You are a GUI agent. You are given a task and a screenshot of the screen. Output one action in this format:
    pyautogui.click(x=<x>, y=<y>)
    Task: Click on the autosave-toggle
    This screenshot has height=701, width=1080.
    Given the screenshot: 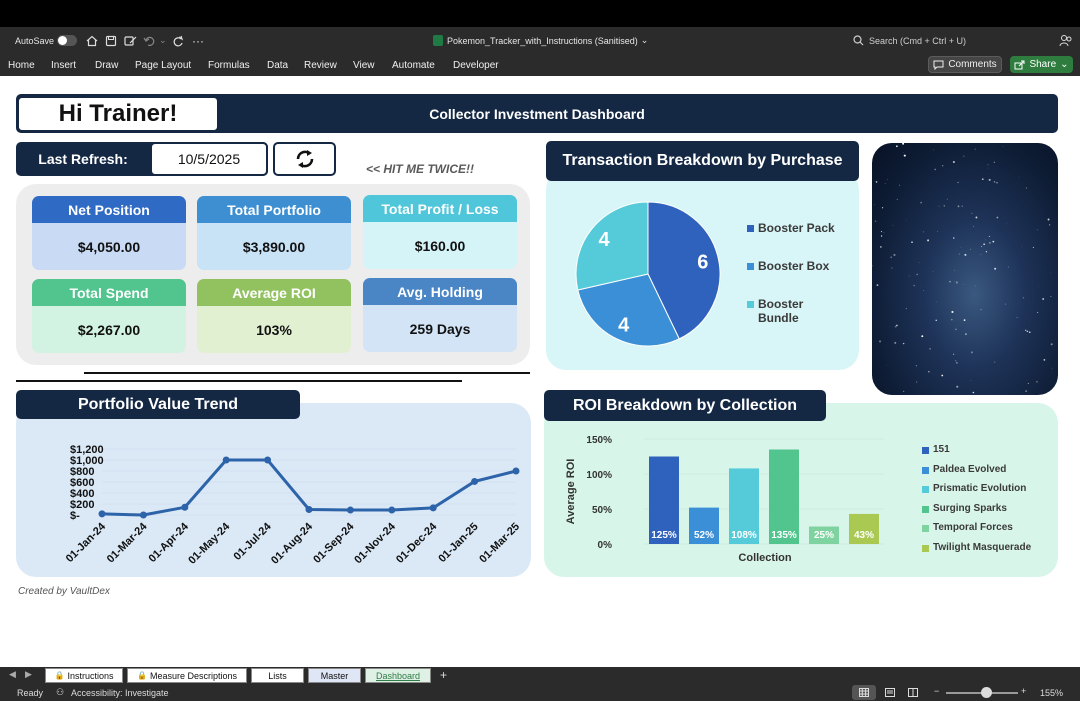 What is the action you would take?
    pyautogui.click(x=67, y=40)
    